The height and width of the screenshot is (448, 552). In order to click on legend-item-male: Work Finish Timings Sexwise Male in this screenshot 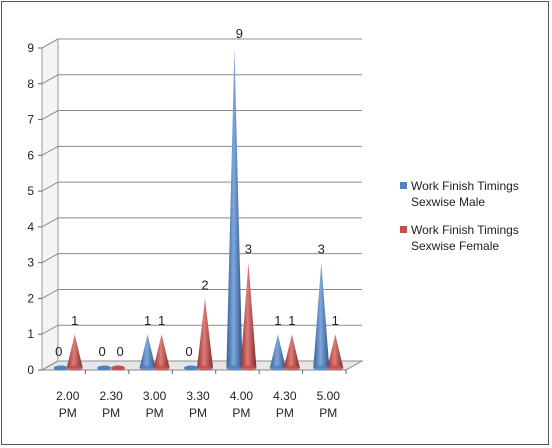, I will do `click(474, 194)`.